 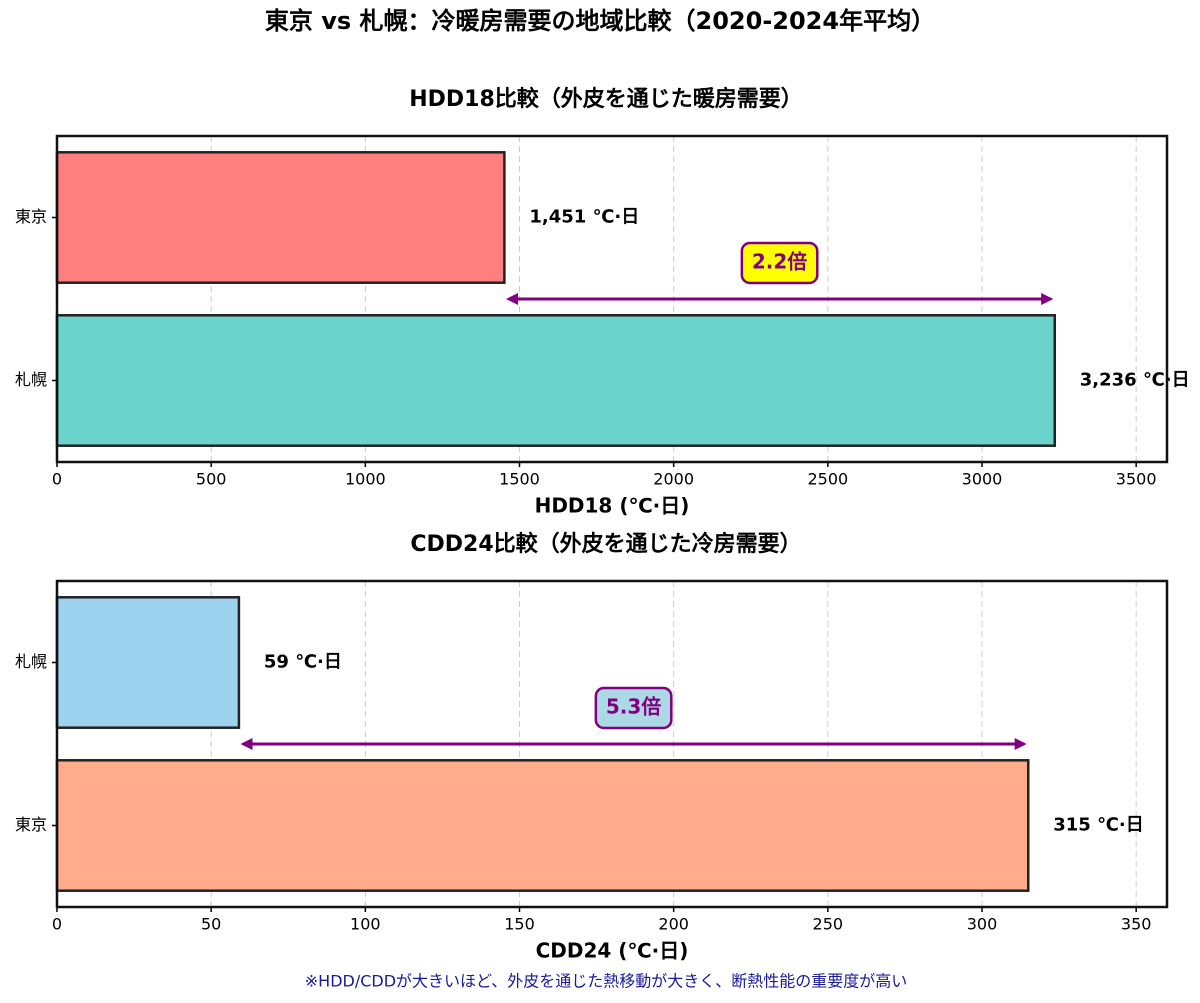 What do you see at coordinates (827, 479) in the screenshot?
I see `x-tick-label: 2500` at bounding box center [827, 479].